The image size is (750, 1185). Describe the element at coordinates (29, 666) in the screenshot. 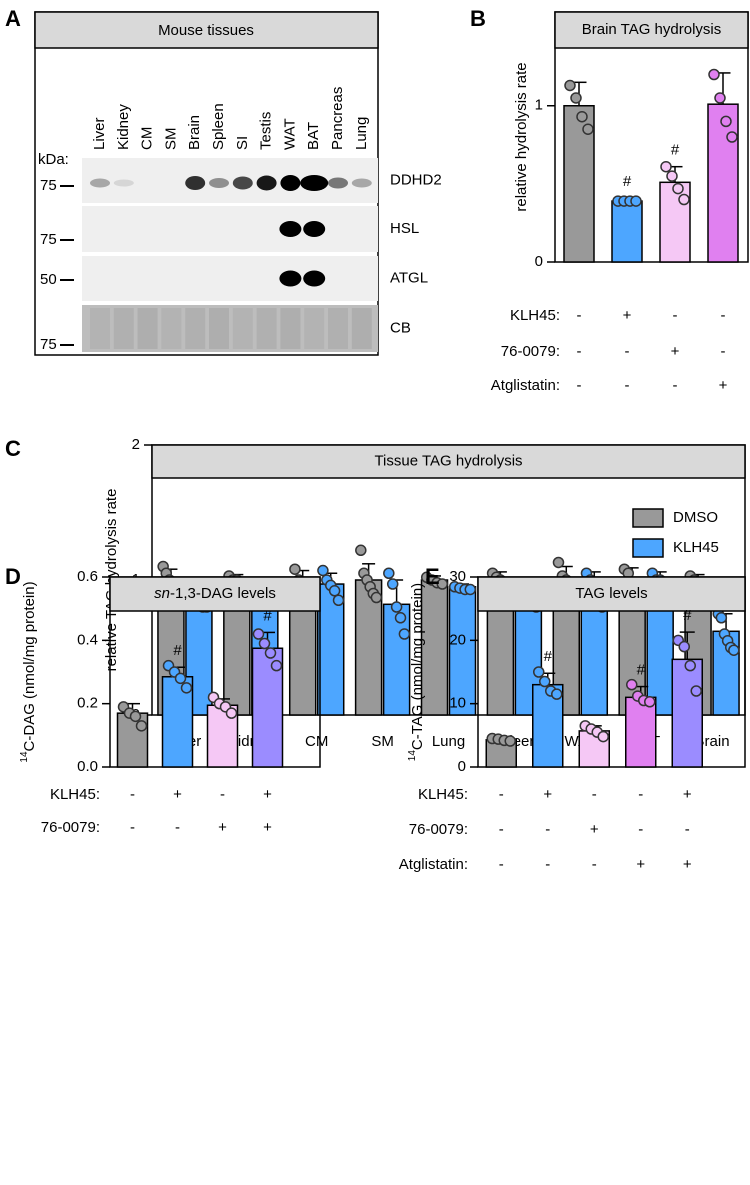

I see `y-label-text: C-DAG (nmol/mg protein)` at that location.